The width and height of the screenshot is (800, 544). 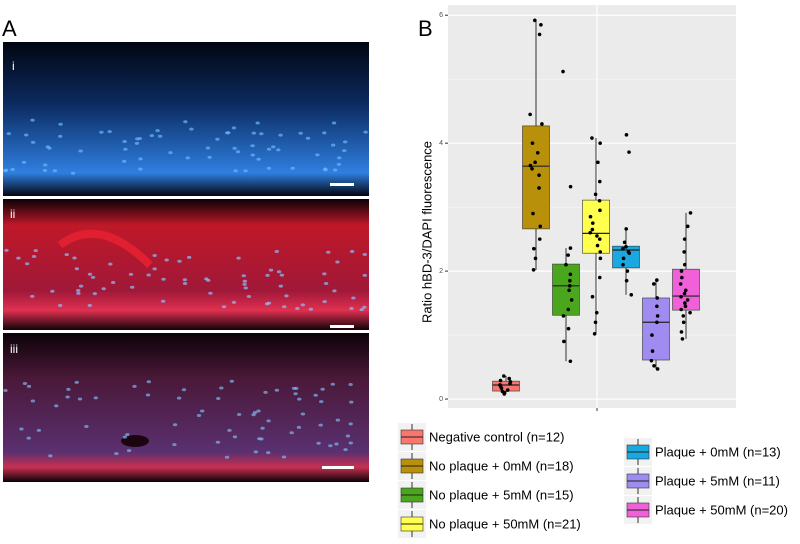 What do you see at coordinates (441, 399) in the screenshot?
I see `y-tick-label: 0` at bounding box center [441, 399].